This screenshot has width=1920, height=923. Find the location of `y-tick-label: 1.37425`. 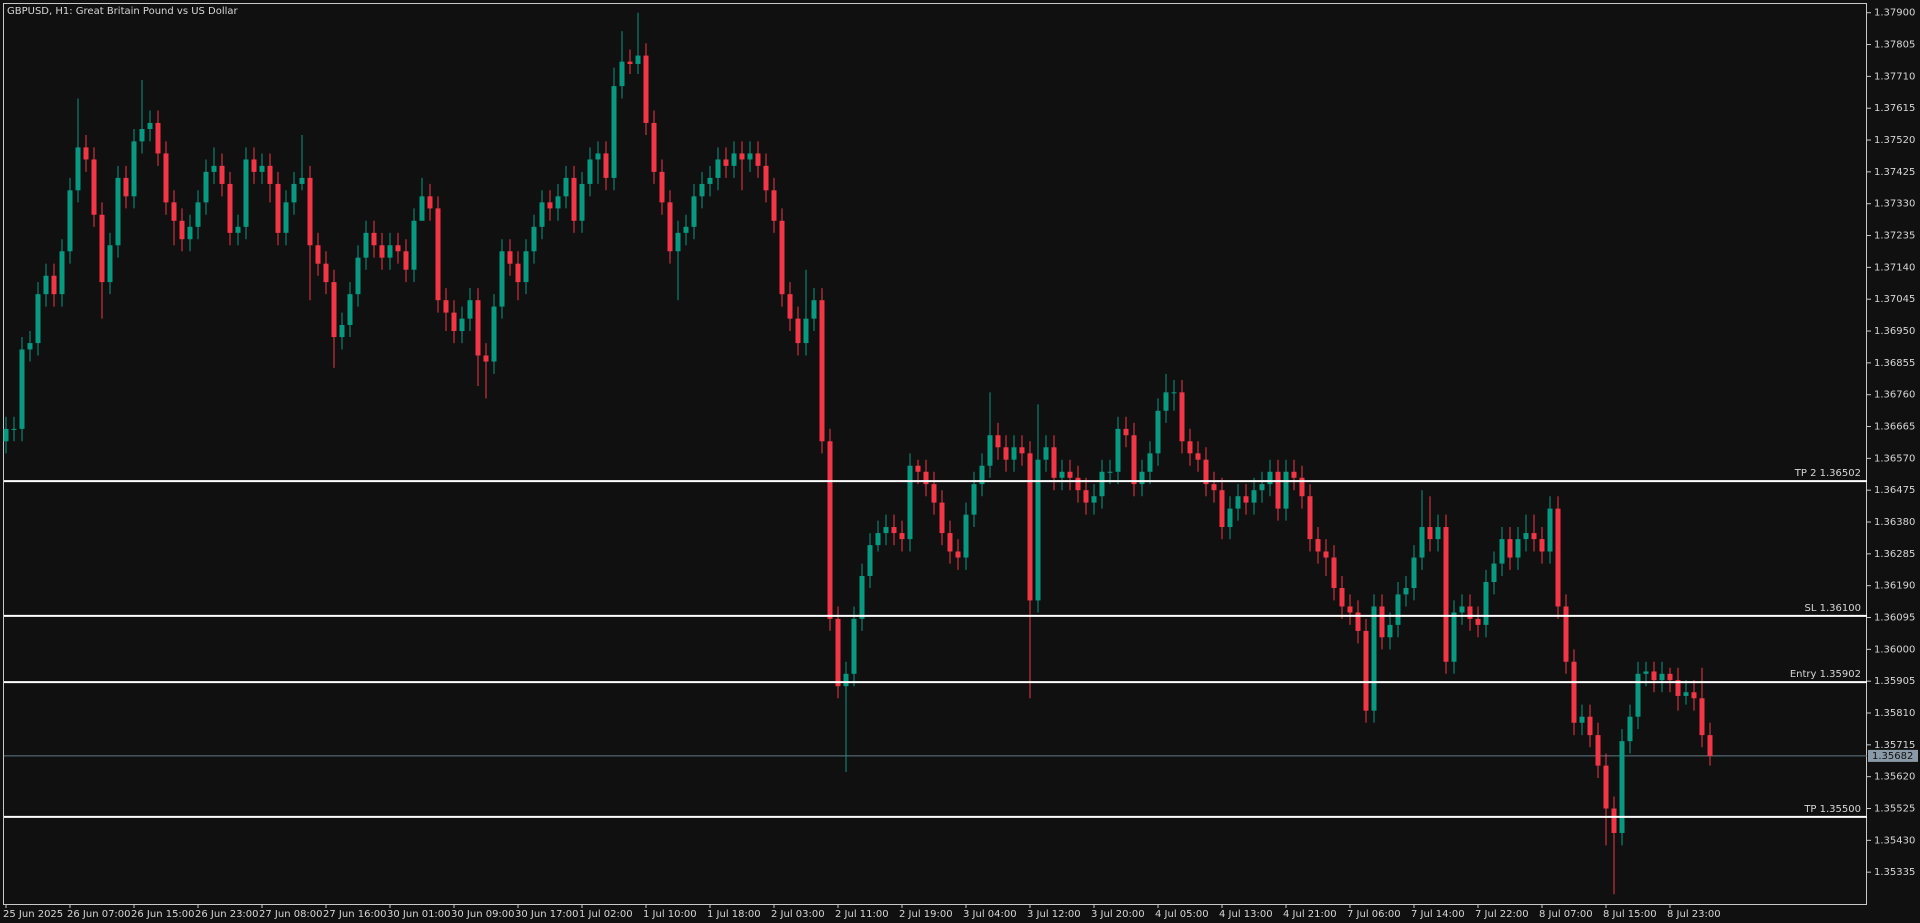

y-tick-label: 1.37425 is located at coordinates (1894, 172).